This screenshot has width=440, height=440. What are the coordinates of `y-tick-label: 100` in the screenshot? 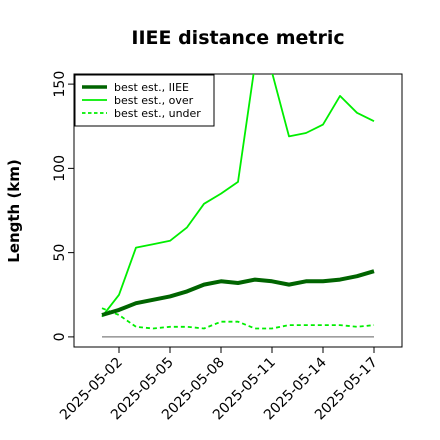 It's located at (60, 168).